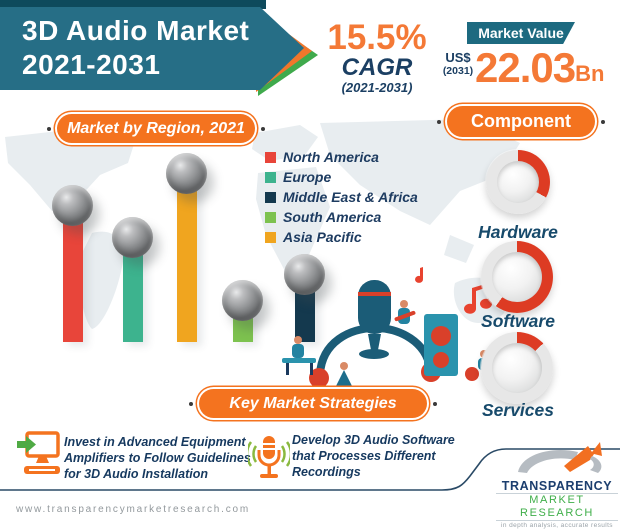 Image resolution: width=620 pixels, height=530 pixels. I want to click on bar-europe, so click(132, 279).